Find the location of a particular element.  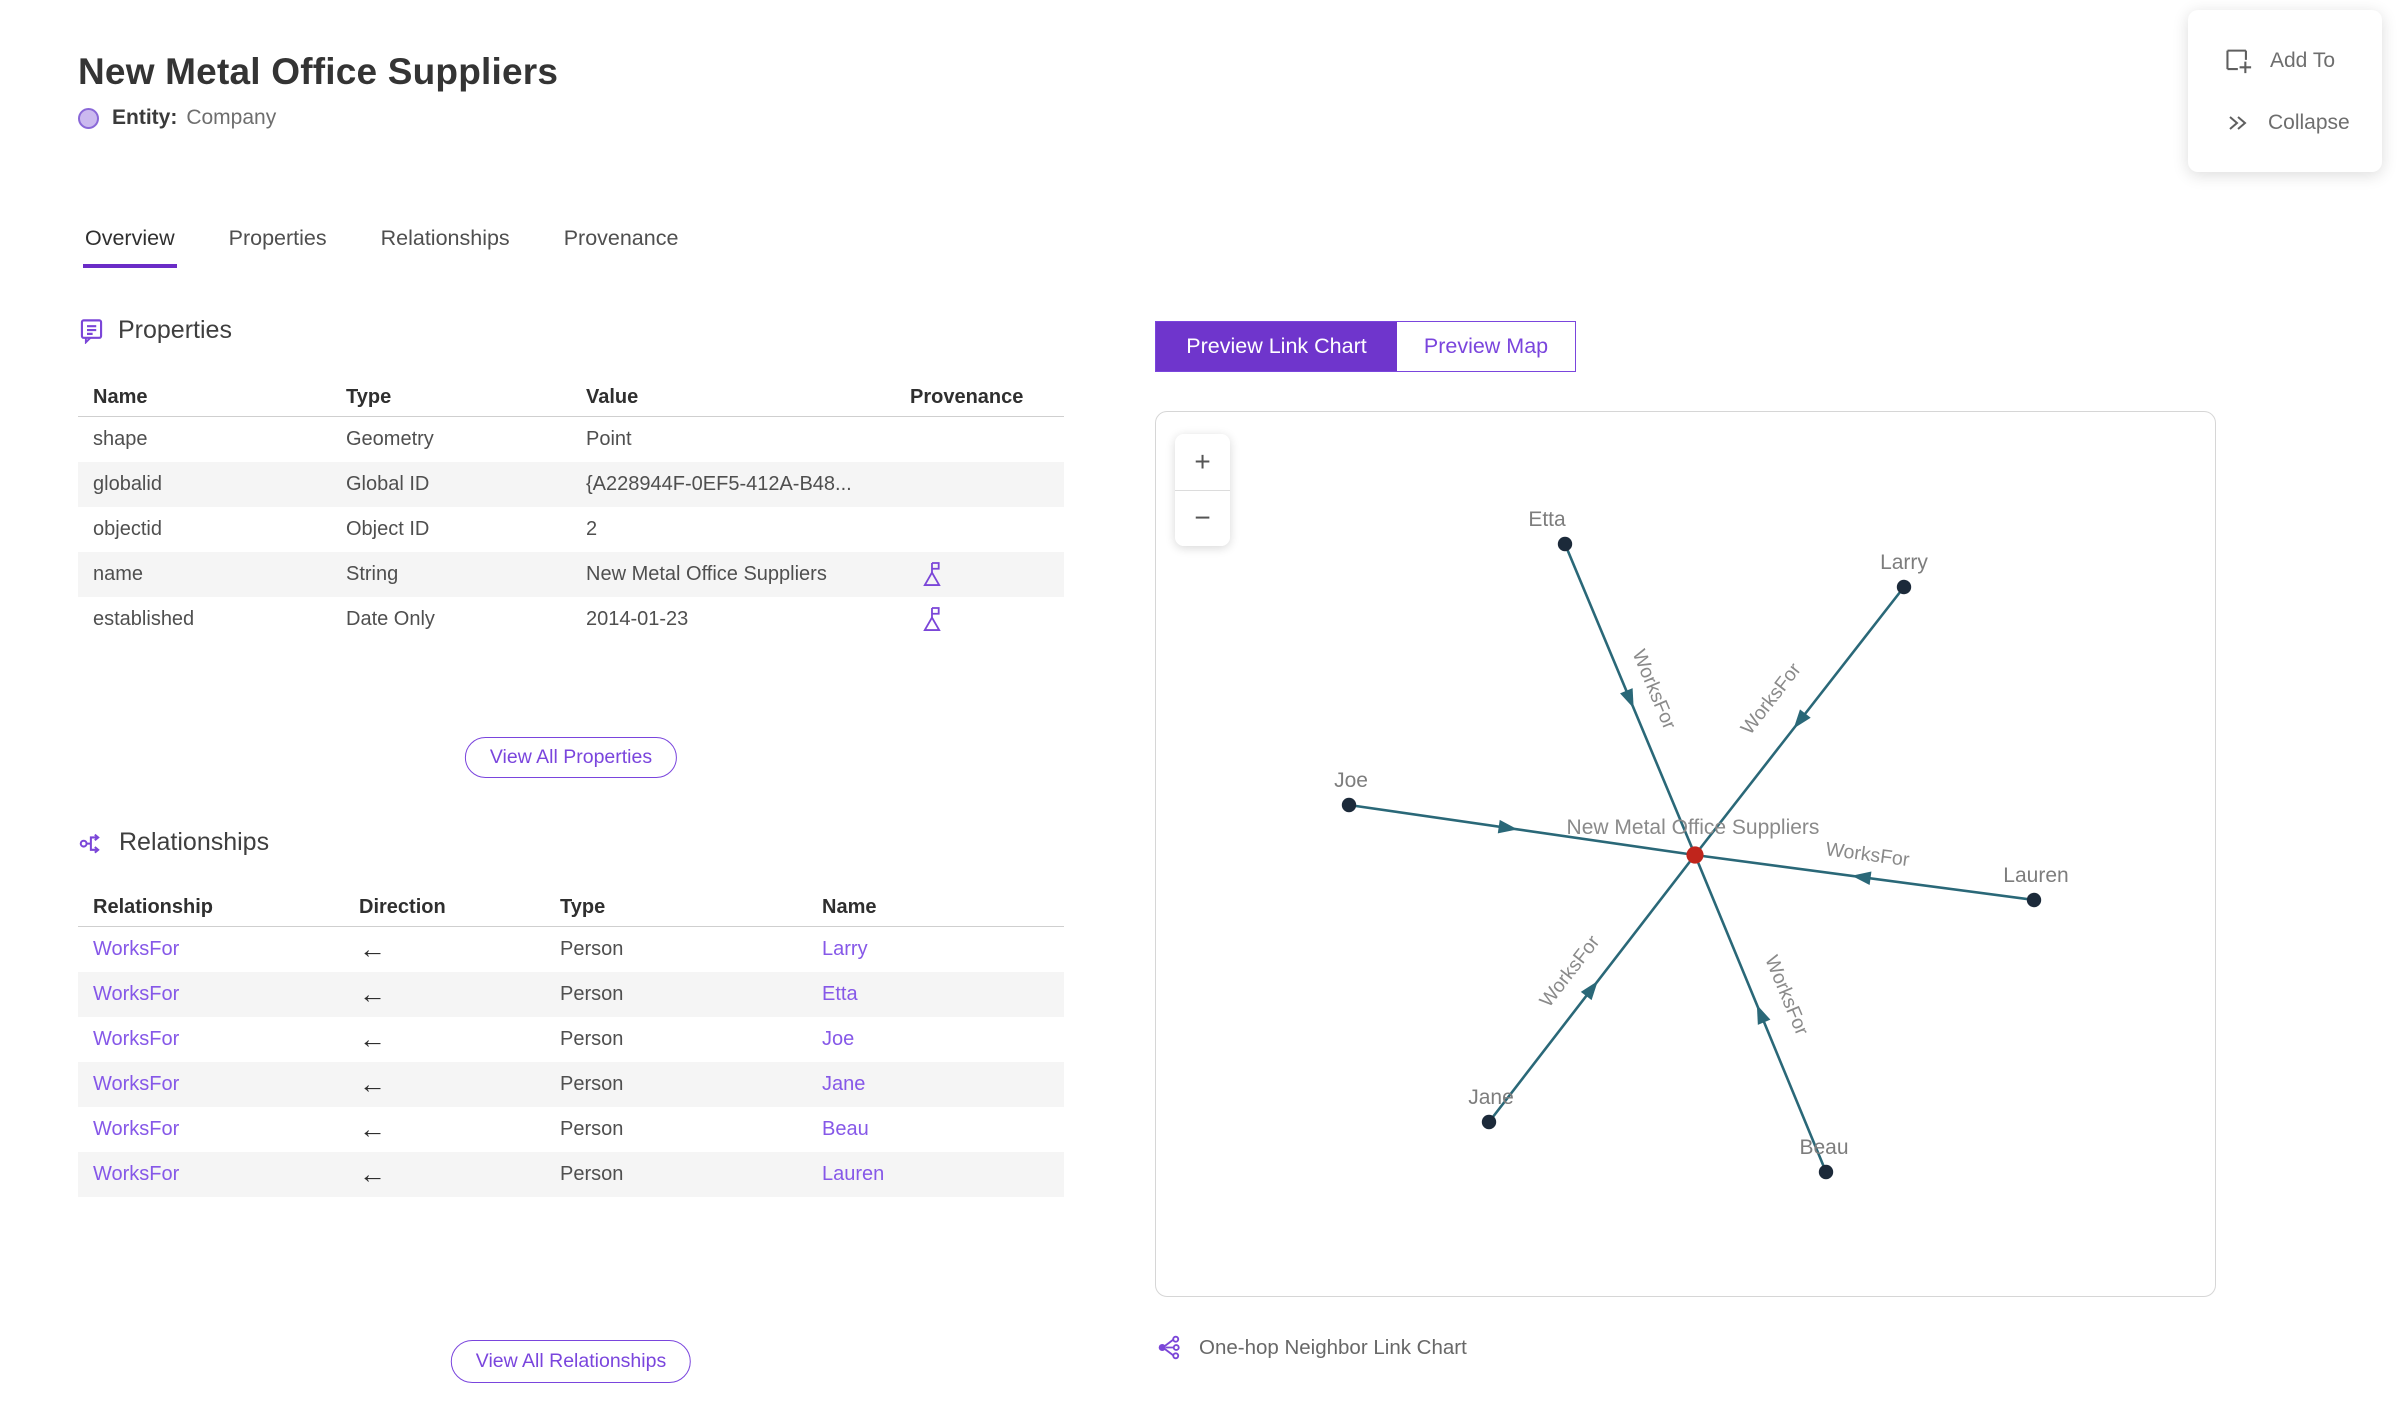

view-all-relationships-button: View All Relationships is located at coordinates (571, 1361).